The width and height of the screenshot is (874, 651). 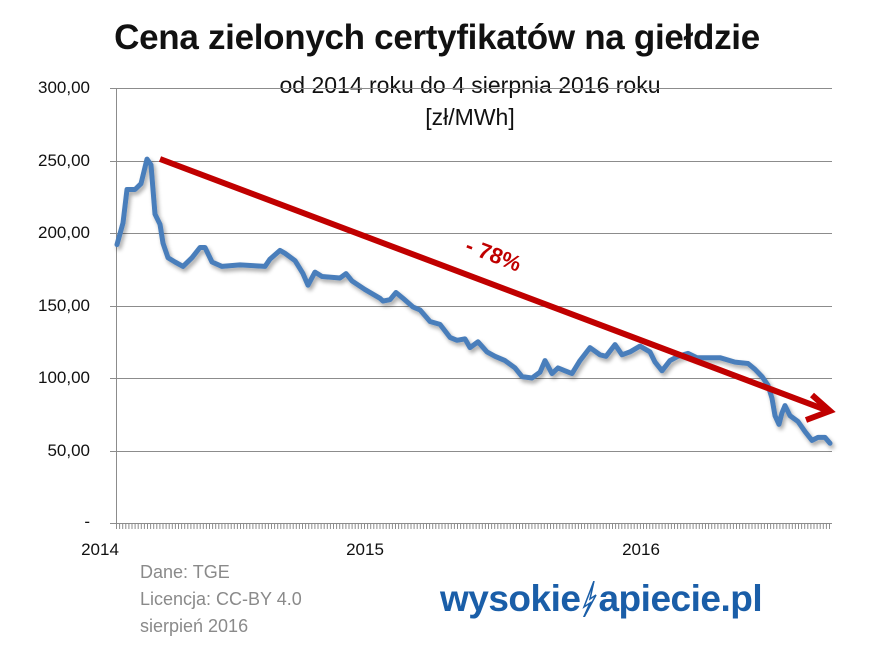 I want to click on y-tick-300: 300,00, so click(x=64, y=87).